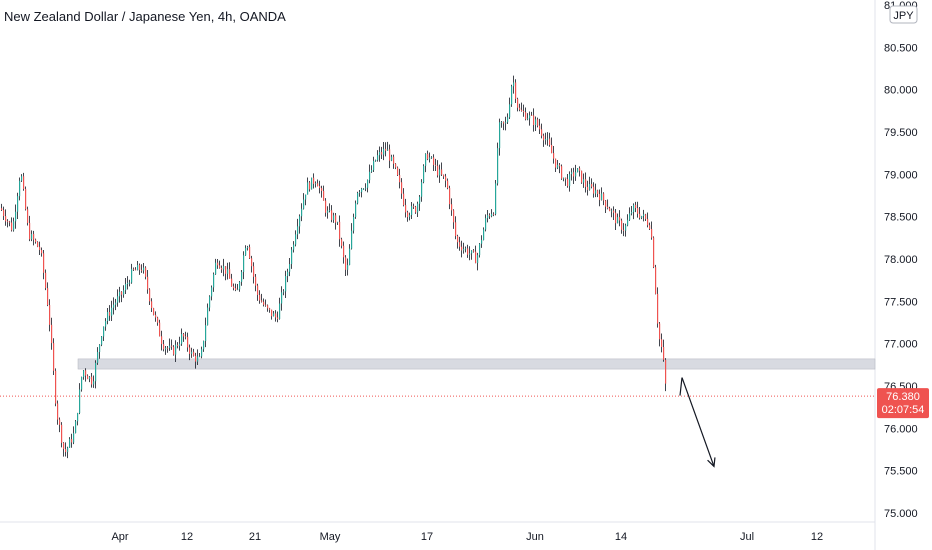  Describe the element at coordinates (330, 537) in the screenshot. I see `time-tick-label: May` at that location.